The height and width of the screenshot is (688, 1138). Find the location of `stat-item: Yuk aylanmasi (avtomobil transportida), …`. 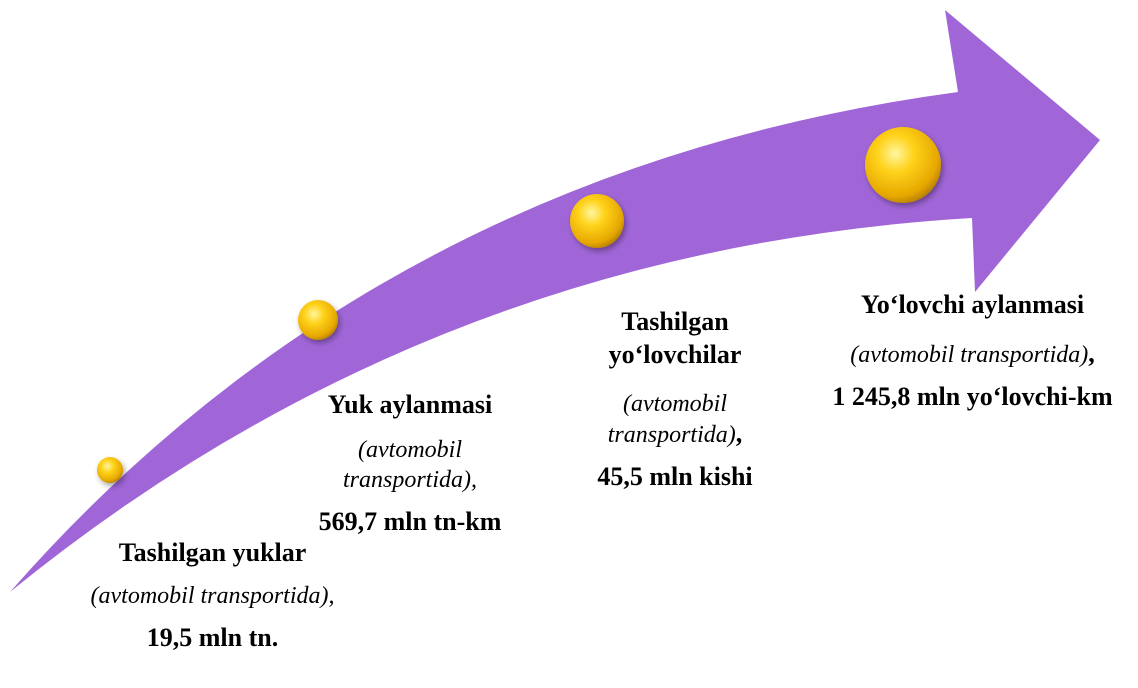

stat-item: Yuk aylanmasi (avtomobil transportida), … is located at coordinates (410, 464).